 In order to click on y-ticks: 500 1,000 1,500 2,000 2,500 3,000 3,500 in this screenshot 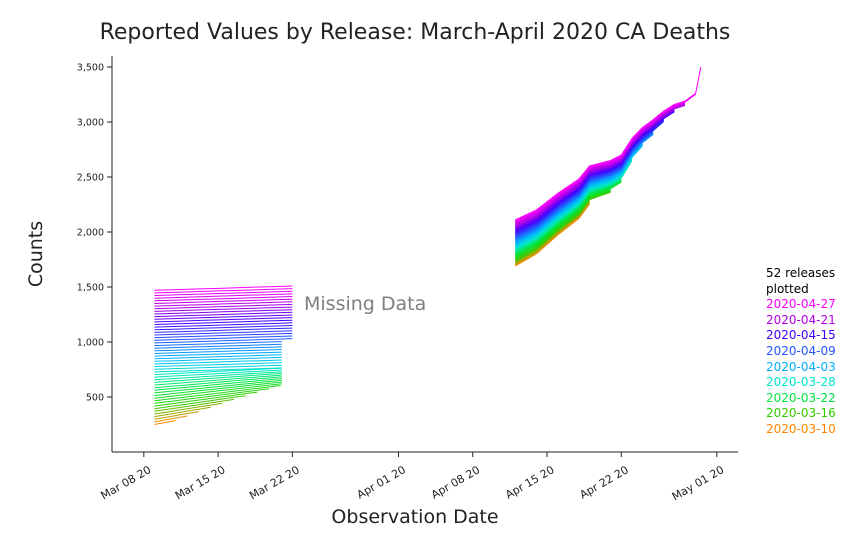, I will do `click(94, 233)`.